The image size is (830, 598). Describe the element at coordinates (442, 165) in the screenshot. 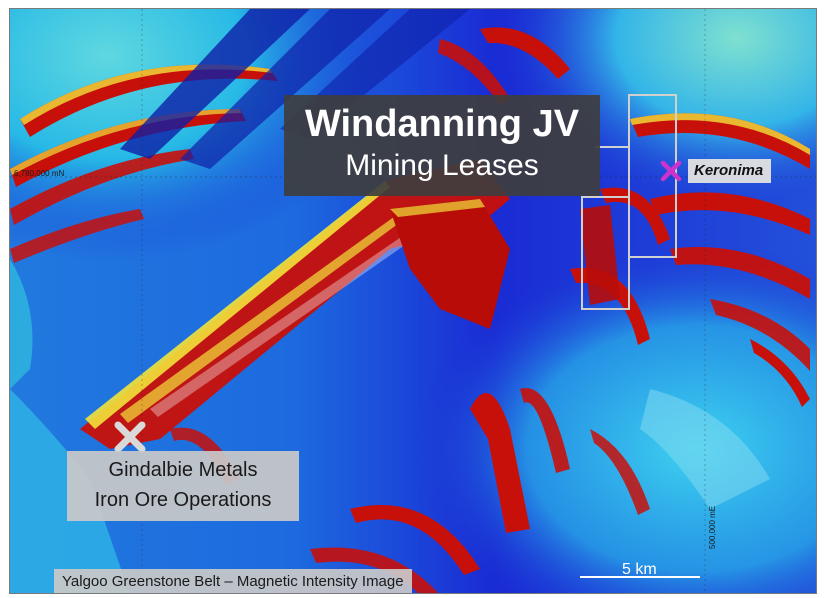

I see `map-subtitle: Mining Leases` at that location.